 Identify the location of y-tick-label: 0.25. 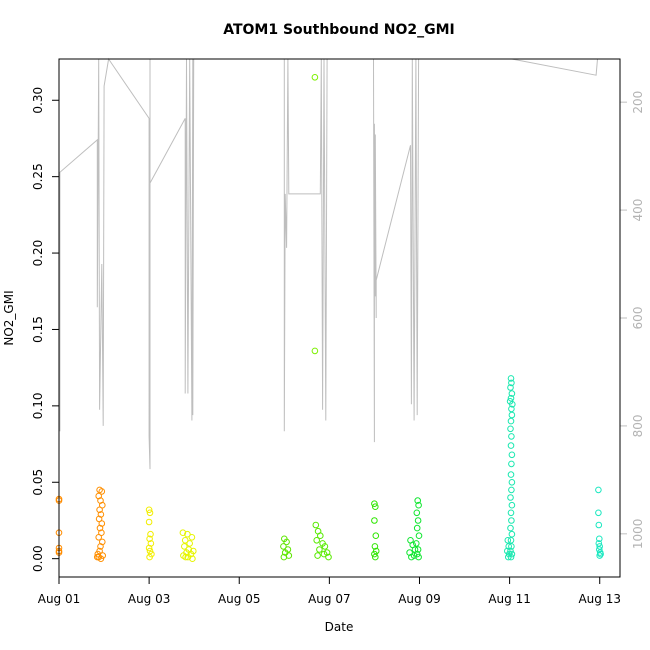
(38, 176).